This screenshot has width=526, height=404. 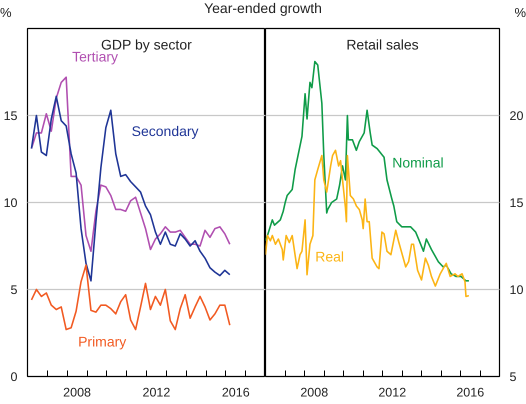 I want to click on series-label: Nominal, so click(x=418, y=162).